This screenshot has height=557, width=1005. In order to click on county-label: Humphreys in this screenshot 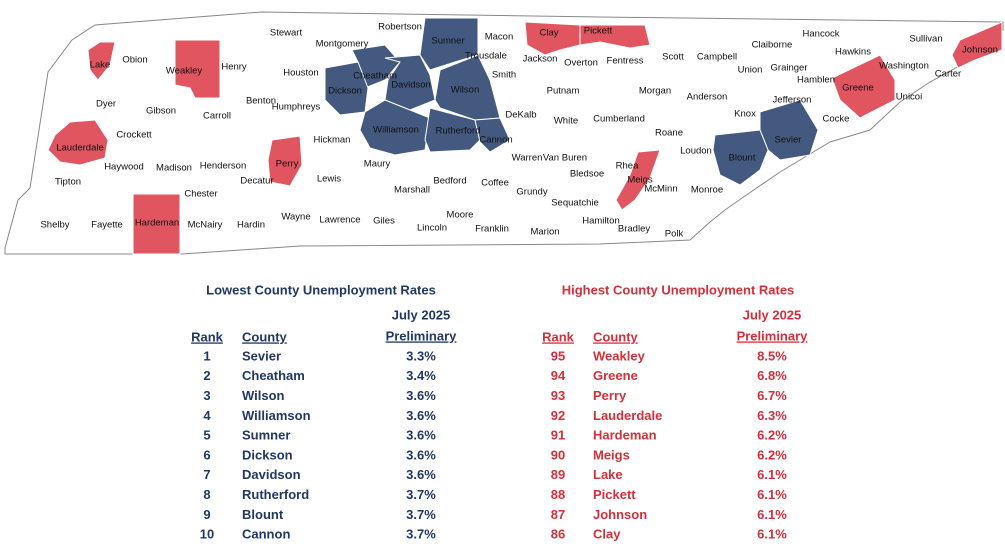, I will do `click(296, 107)`.